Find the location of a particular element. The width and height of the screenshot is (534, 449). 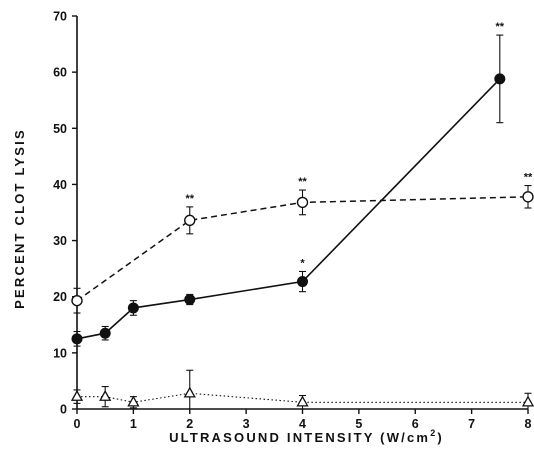

x-axis-title-main: ULTRASOUND INTENSITY (W/cm is located at coordinates (299, 437).